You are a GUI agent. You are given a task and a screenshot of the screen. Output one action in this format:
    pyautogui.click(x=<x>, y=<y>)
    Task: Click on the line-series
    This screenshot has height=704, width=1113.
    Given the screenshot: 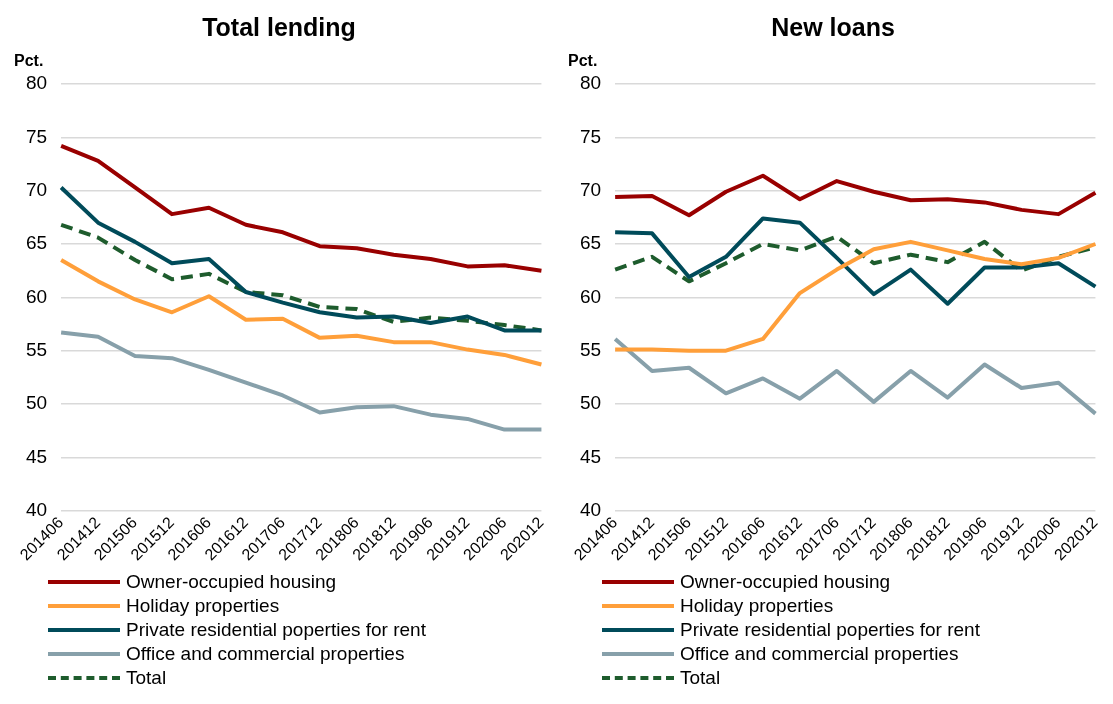 What is the action you would take?
    pyautogui.click(x=301, y=277)
    